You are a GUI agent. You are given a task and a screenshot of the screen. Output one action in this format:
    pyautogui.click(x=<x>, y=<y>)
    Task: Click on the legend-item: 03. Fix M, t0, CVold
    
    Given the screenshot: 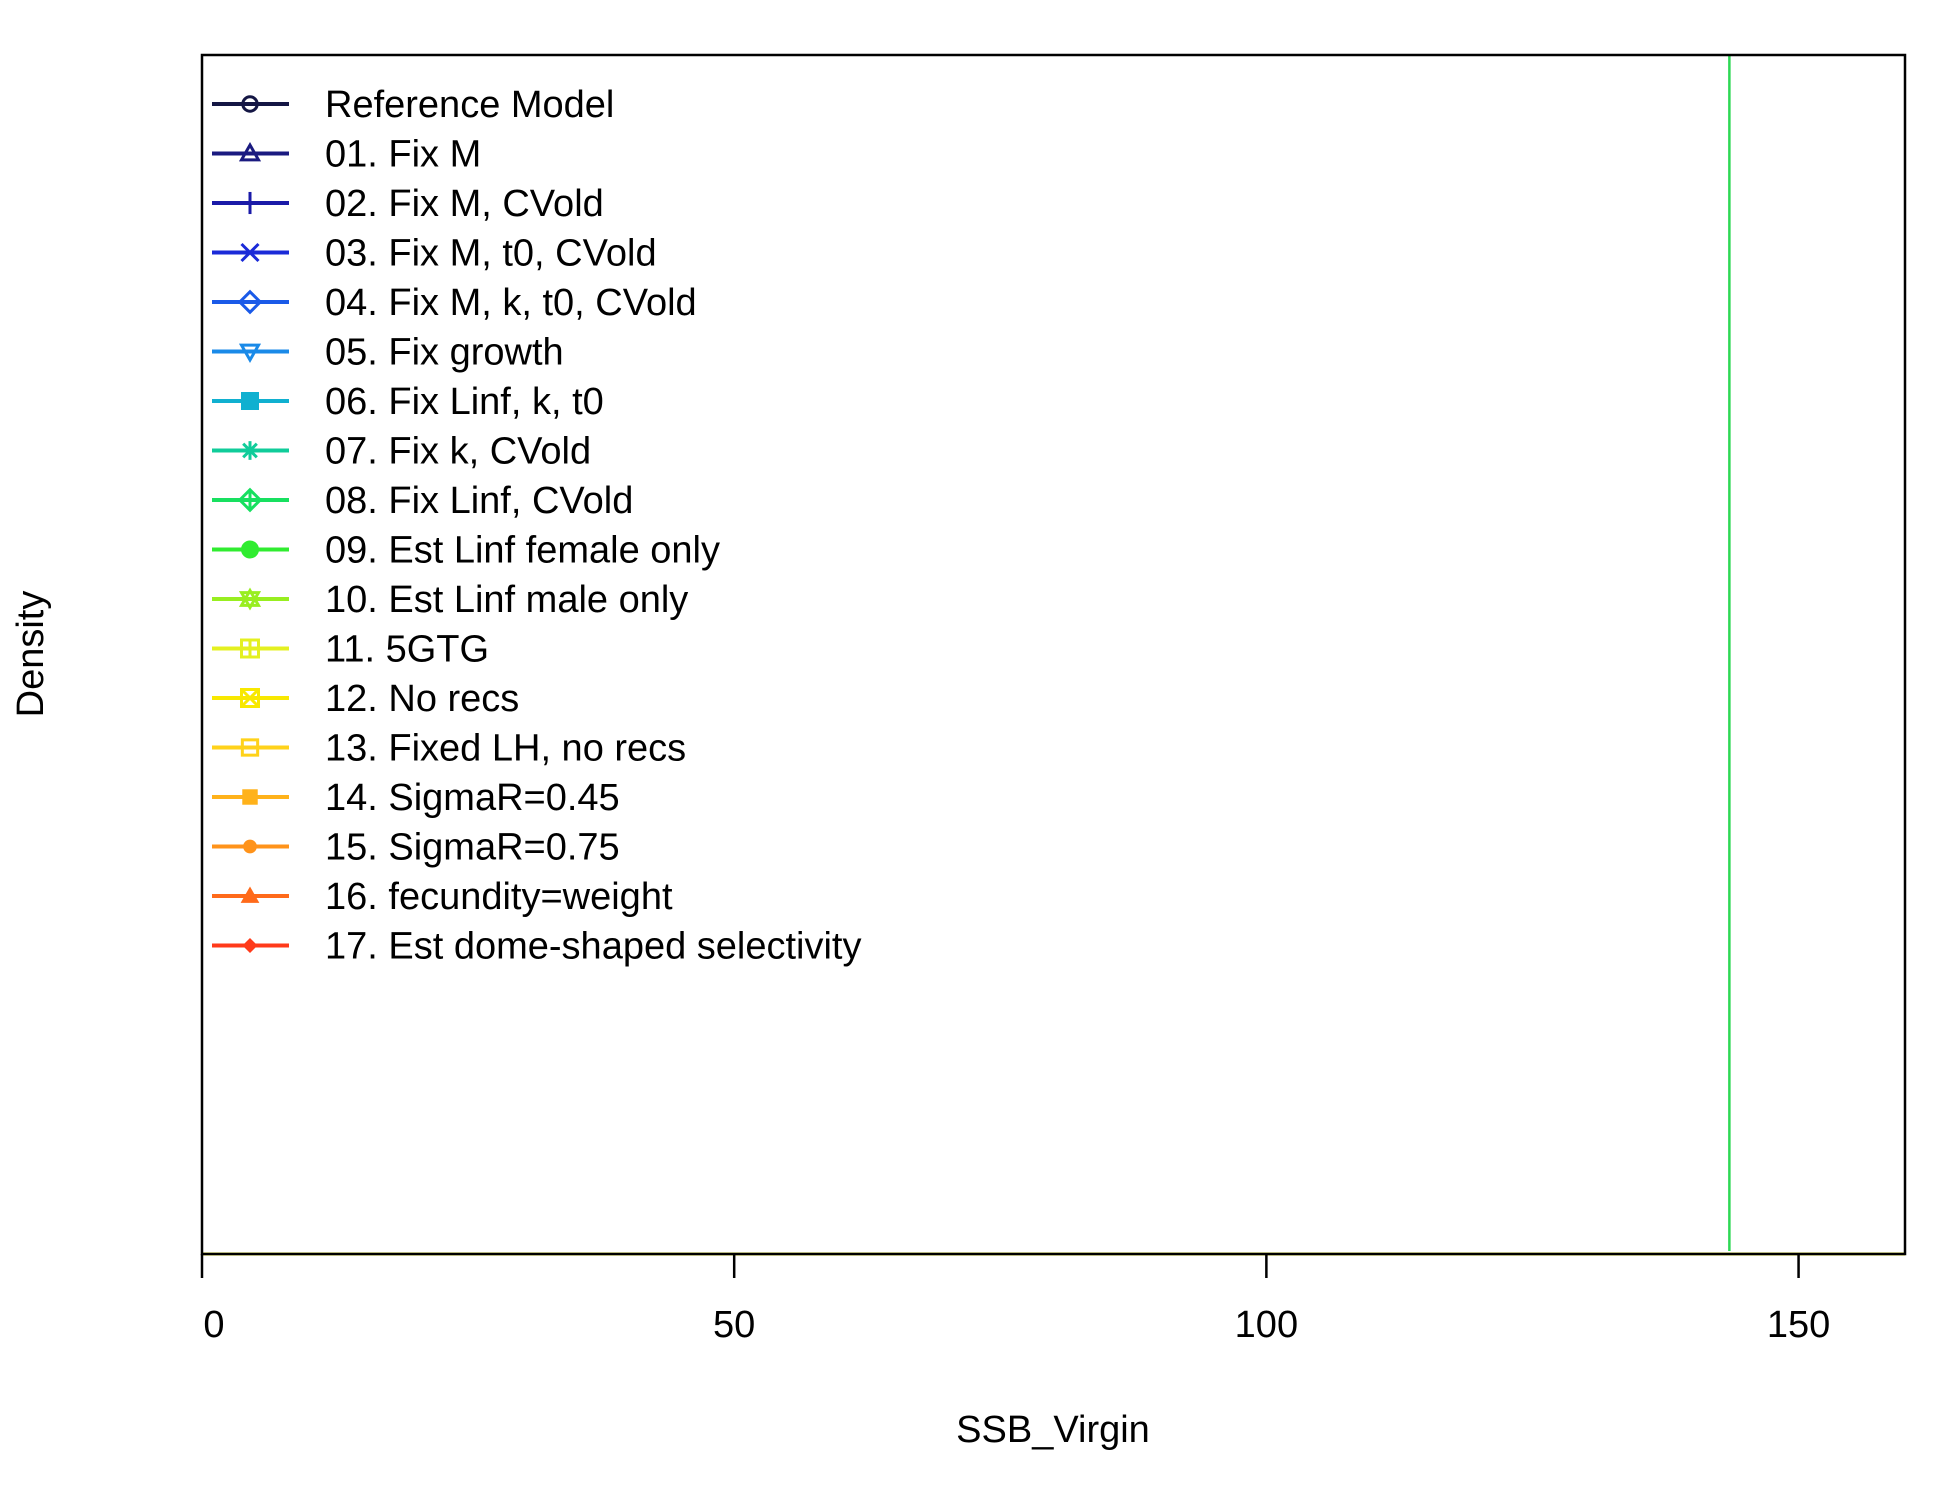 What is the action you would take?
    pyautogui.click(x=434, y=254)
    